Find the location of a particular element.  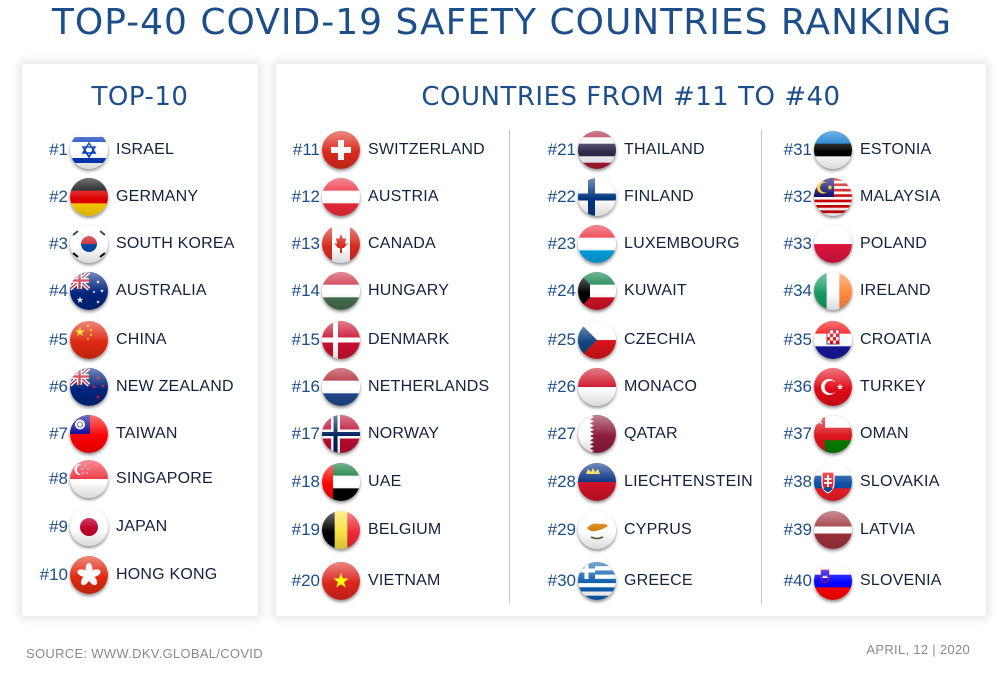

cyprus-flag-icon is located at coordinates (597, 530).